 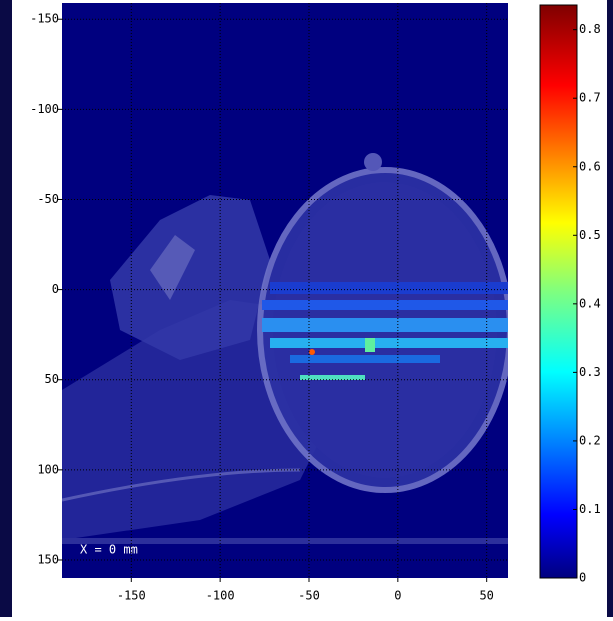 I want to click on colorbar-tick-label: 0.6, so click(x=590, y=166).